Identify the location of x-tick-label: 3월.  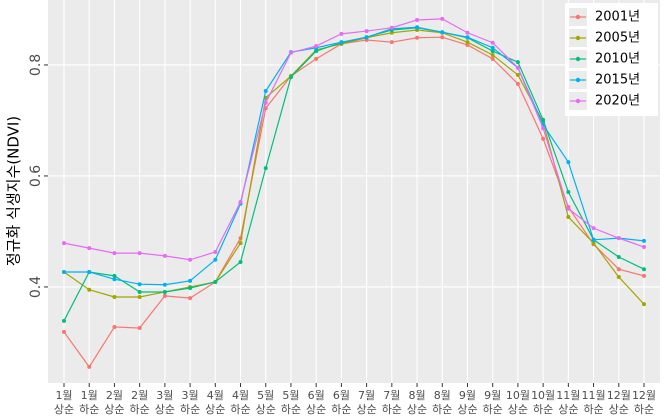
(164, 395).